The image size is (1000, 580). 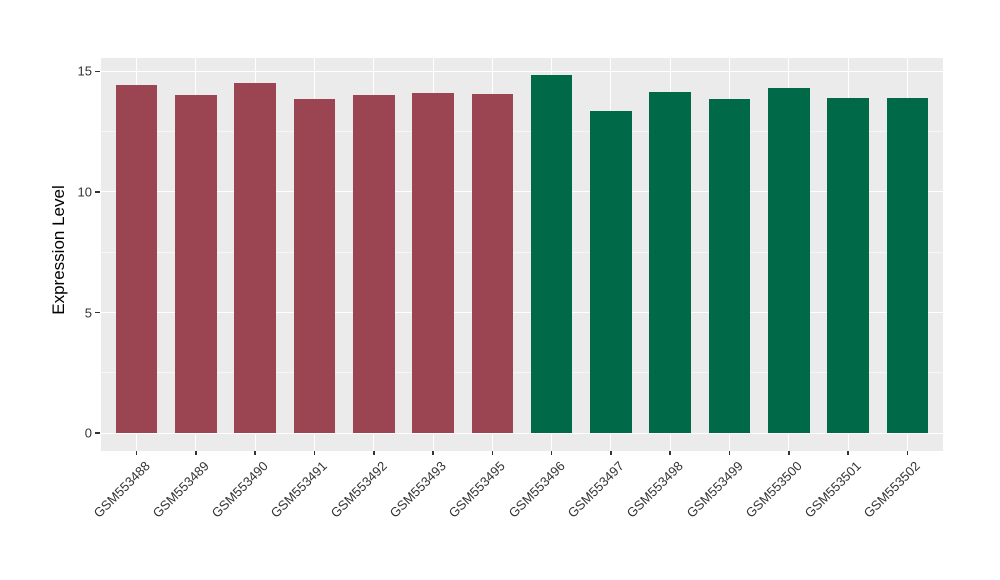 I want to click on bar-GSM553491, so click(x=314, y=266).